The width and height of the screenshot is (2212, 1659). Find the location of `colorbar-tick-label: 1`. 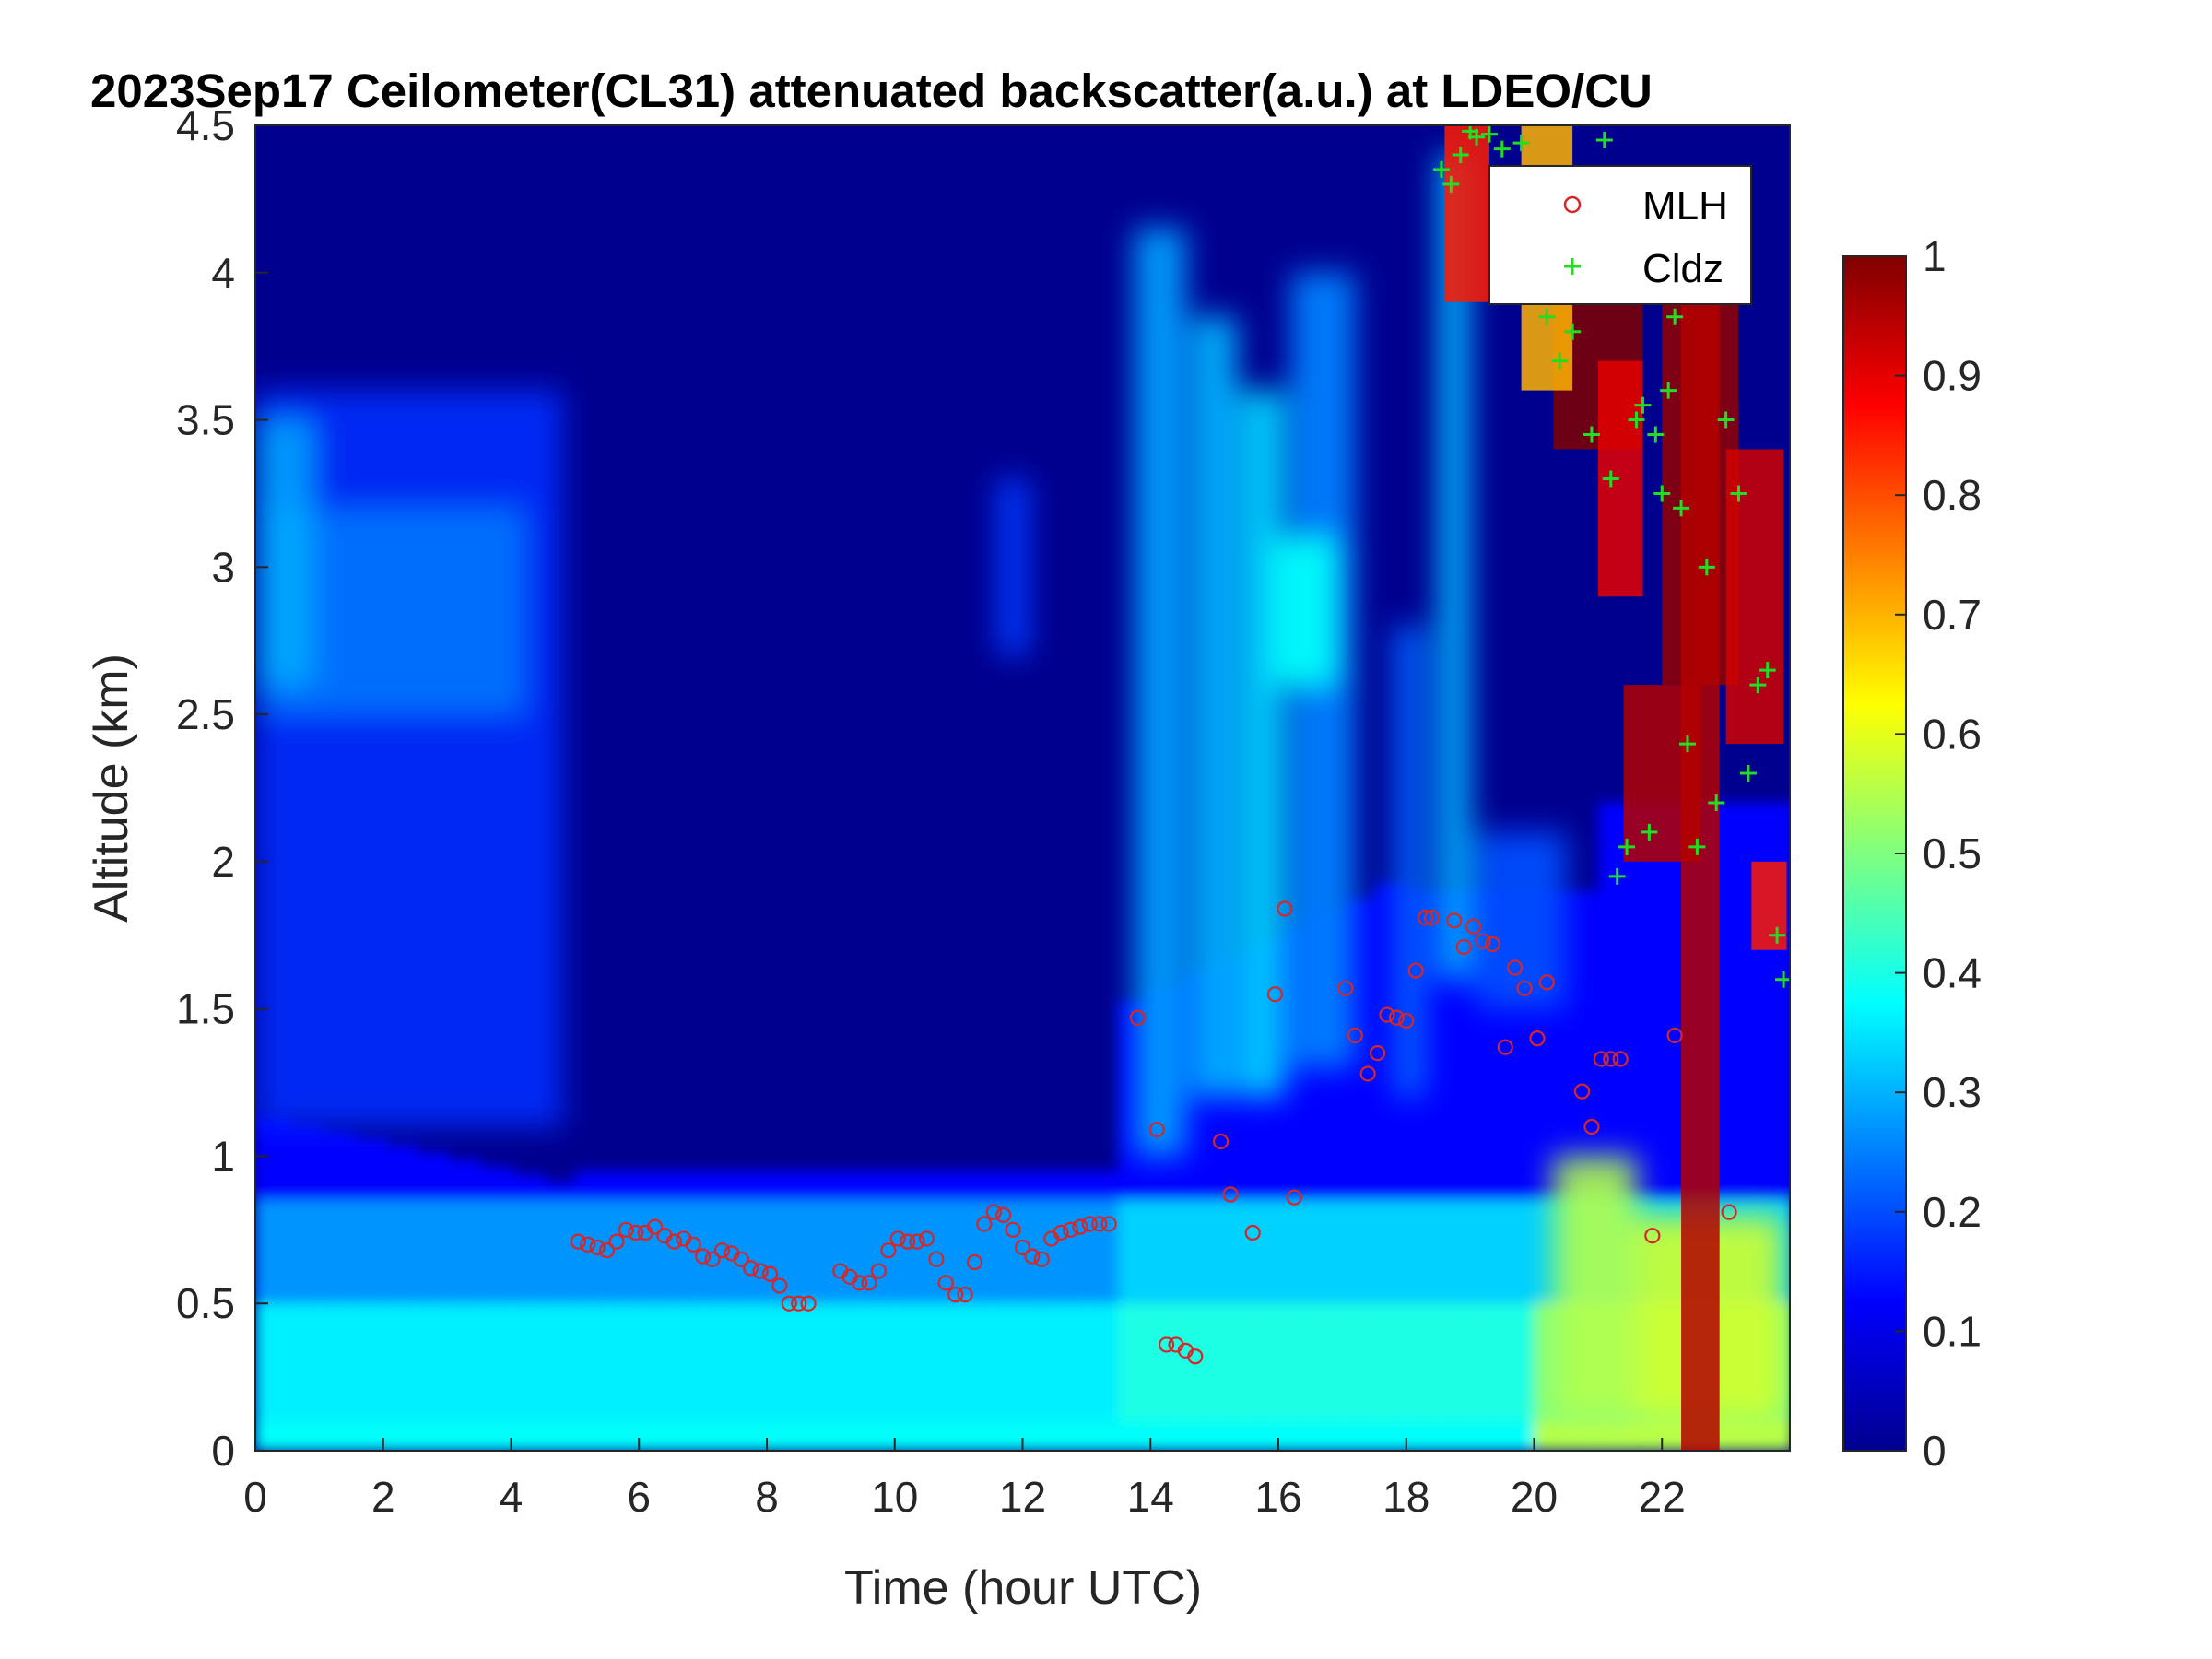

colorbar-tick-label: 1 is located at coordinates (1935, 256).